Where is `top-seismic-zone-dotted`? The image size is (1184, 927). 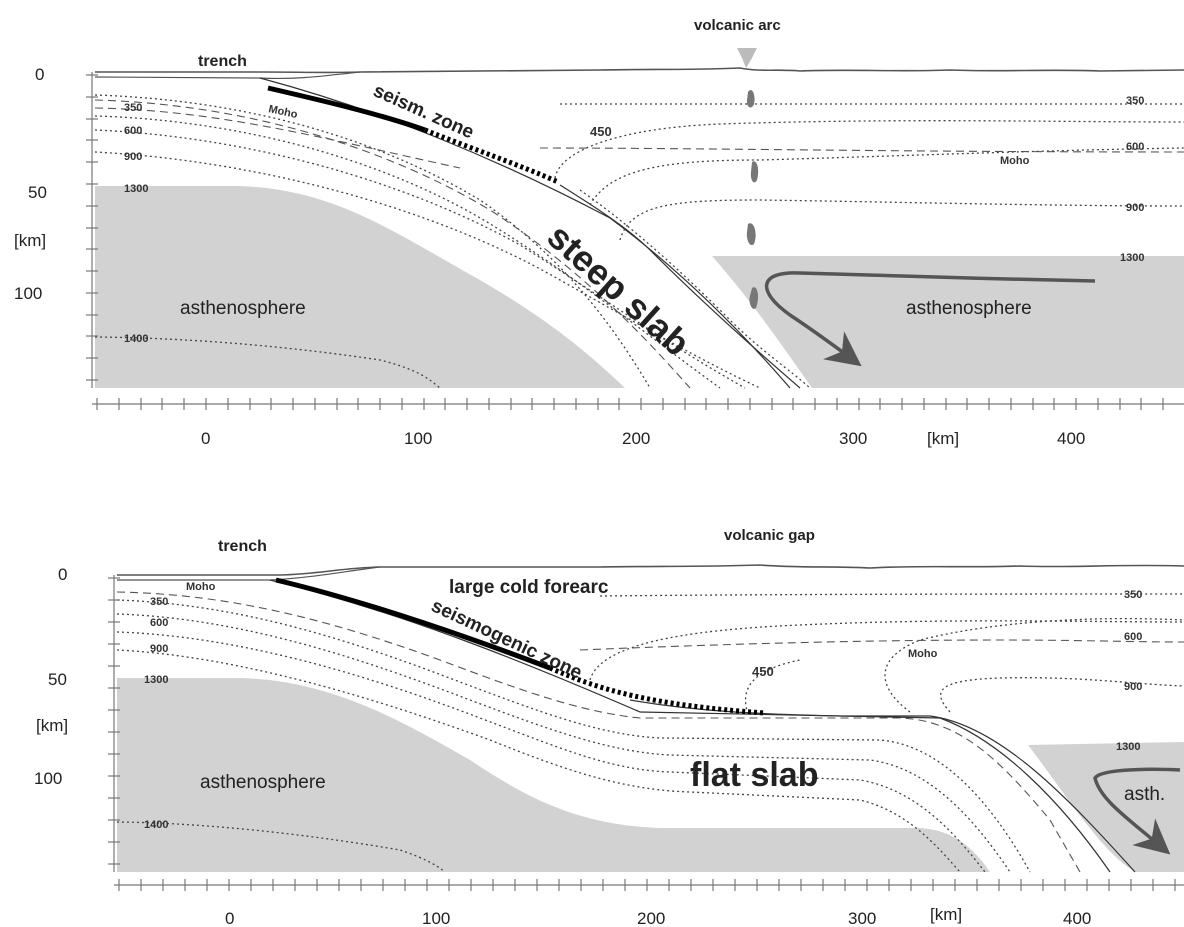 top-seismic-zone-dotted is located at coordinates (492, 156).